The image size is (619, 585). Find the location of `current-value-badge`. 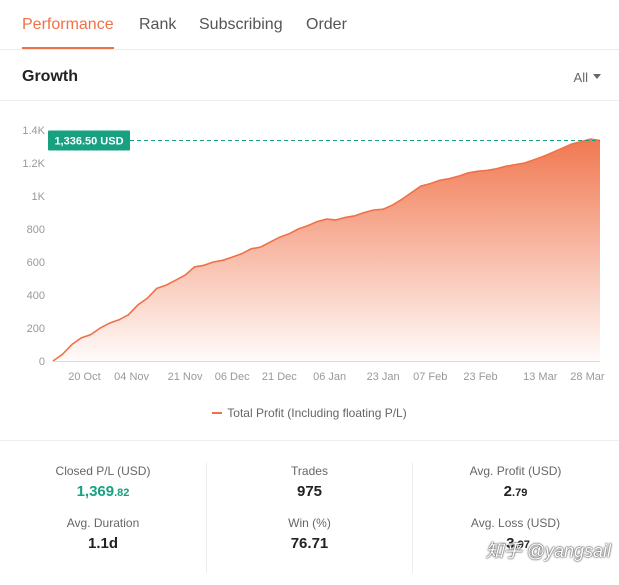

current-value-badge is located at coordinates (89, 140).